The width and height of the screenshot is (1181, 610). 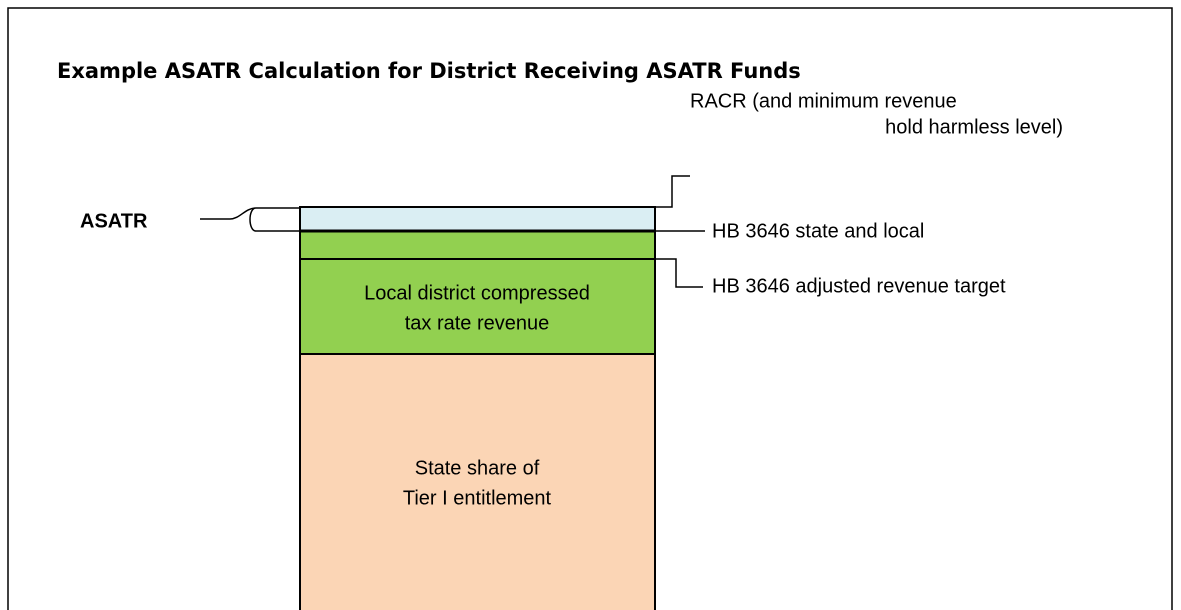 I want to click on local-label: Local district compressed, so click(x=477, y=293).